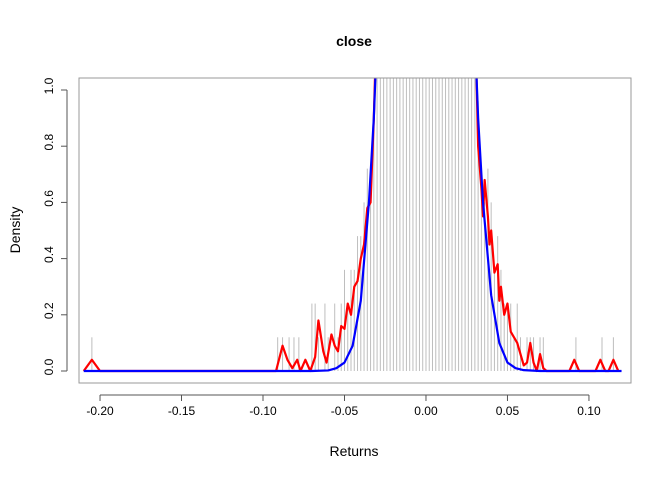 This screenshot has width=672, height=480. I want to click on x-tick-label: -0.05, so click(345, 411).